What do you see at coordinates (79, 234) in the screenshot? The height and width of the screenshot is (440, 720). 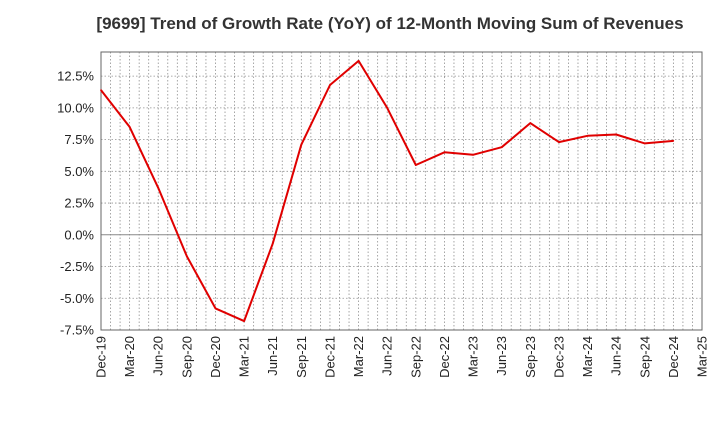 I see `y-tick-label: 0.0%` at bounding box center [79, 234].